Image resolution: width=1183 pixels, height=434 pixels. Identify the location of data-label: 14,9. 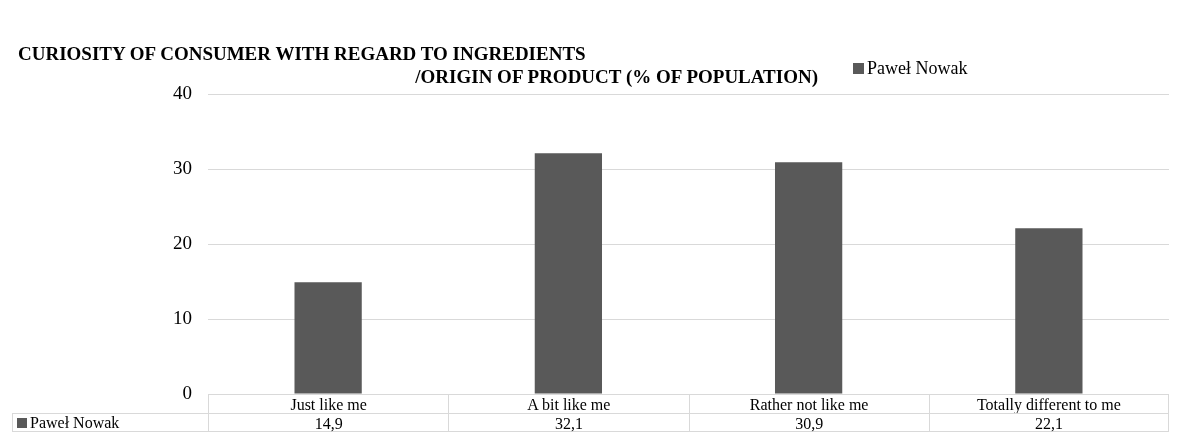
(328, 422).